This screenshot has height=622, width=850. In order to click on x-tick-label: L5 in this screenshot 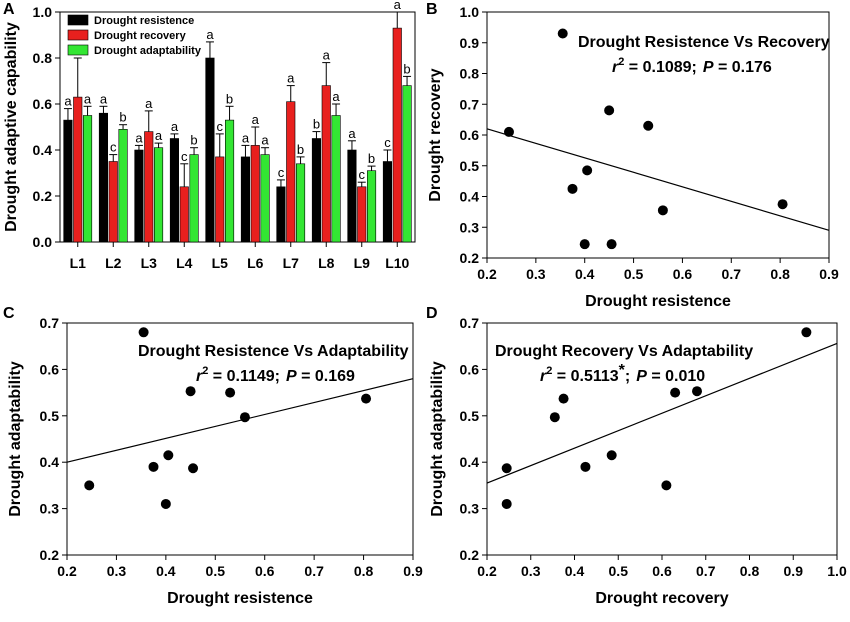, I will do `click(220, 263)`.